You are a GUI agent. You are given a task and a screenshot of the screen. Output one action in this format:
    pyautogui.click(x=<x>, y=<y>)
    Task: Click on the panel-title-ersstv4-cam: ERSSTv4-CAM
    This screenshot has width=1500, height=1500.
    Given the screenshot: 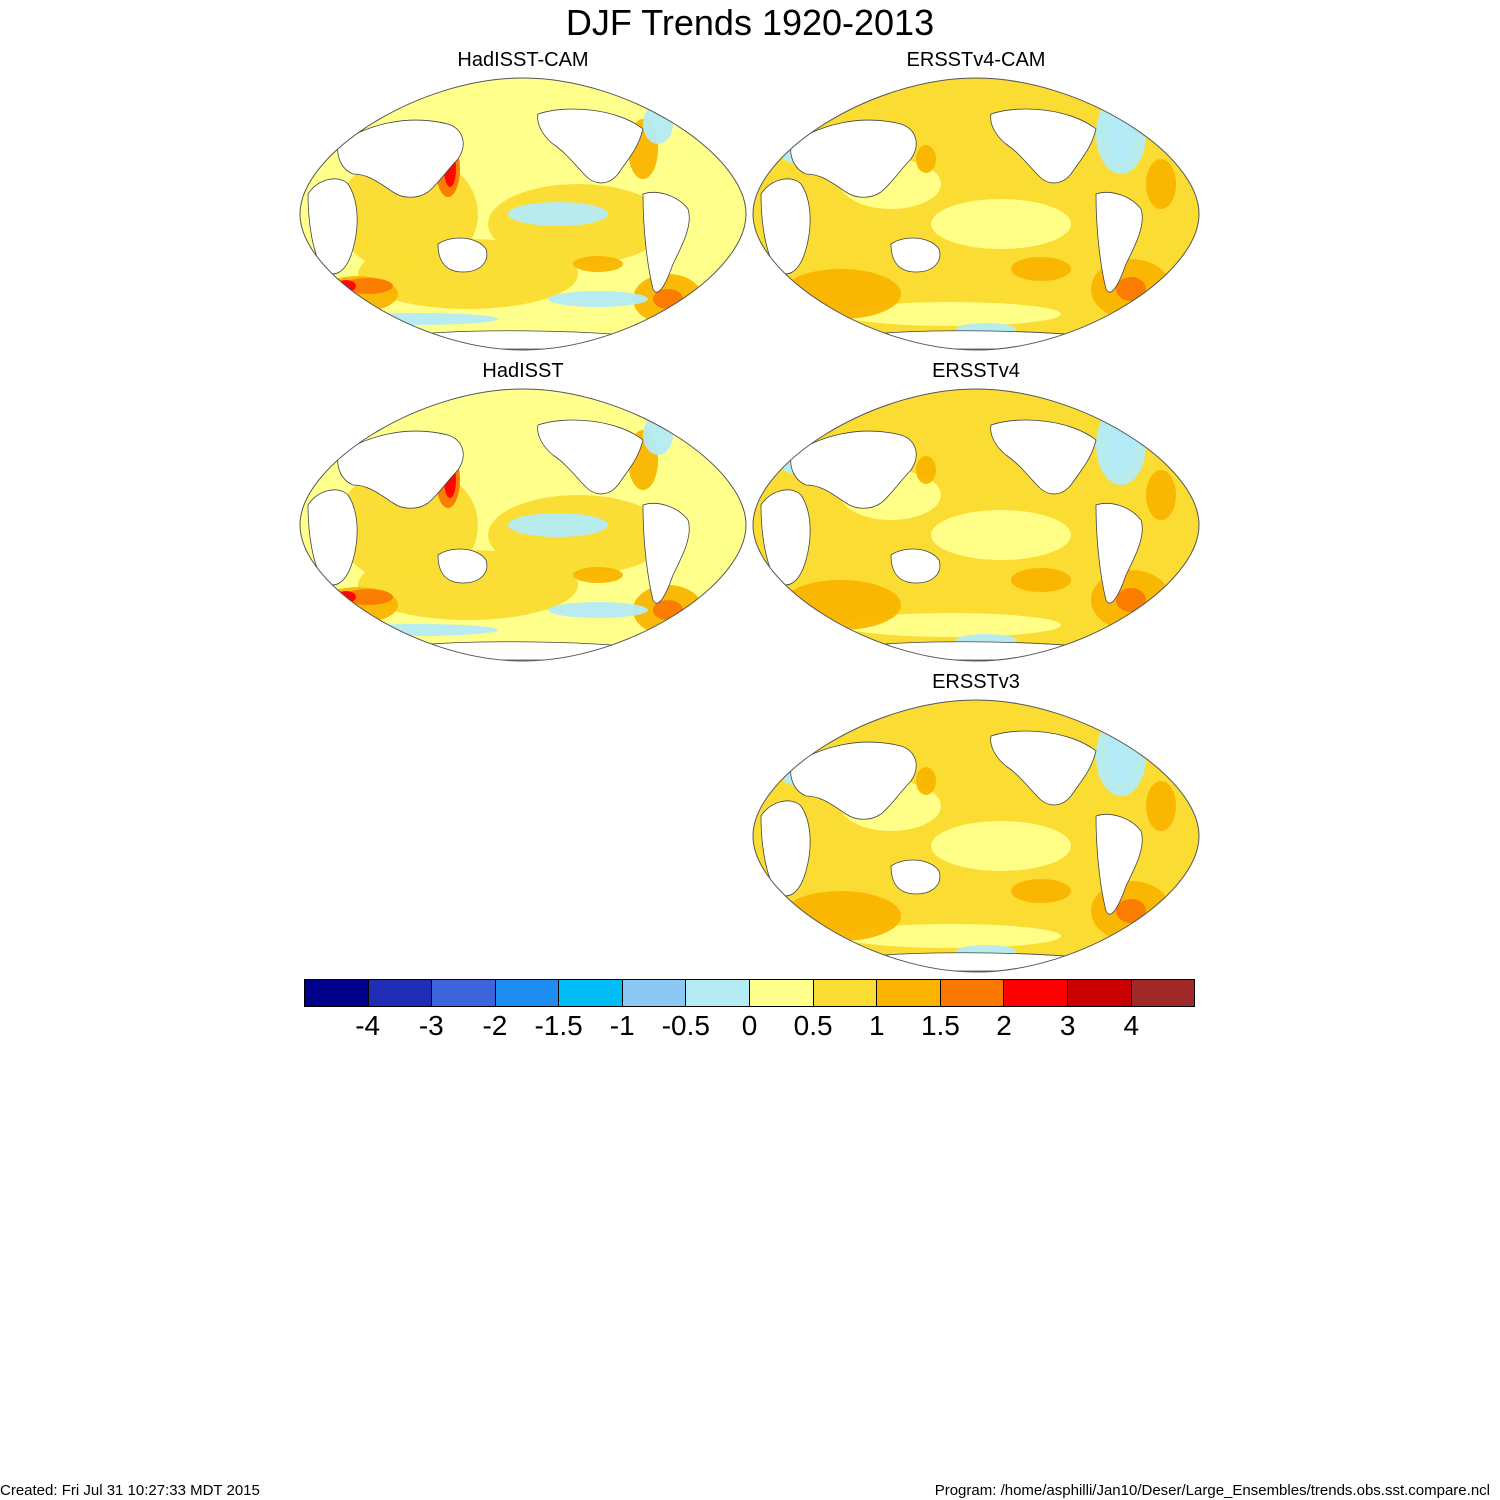 What is the action you would take?
    pyautogui.click(x=976, y=60)
    